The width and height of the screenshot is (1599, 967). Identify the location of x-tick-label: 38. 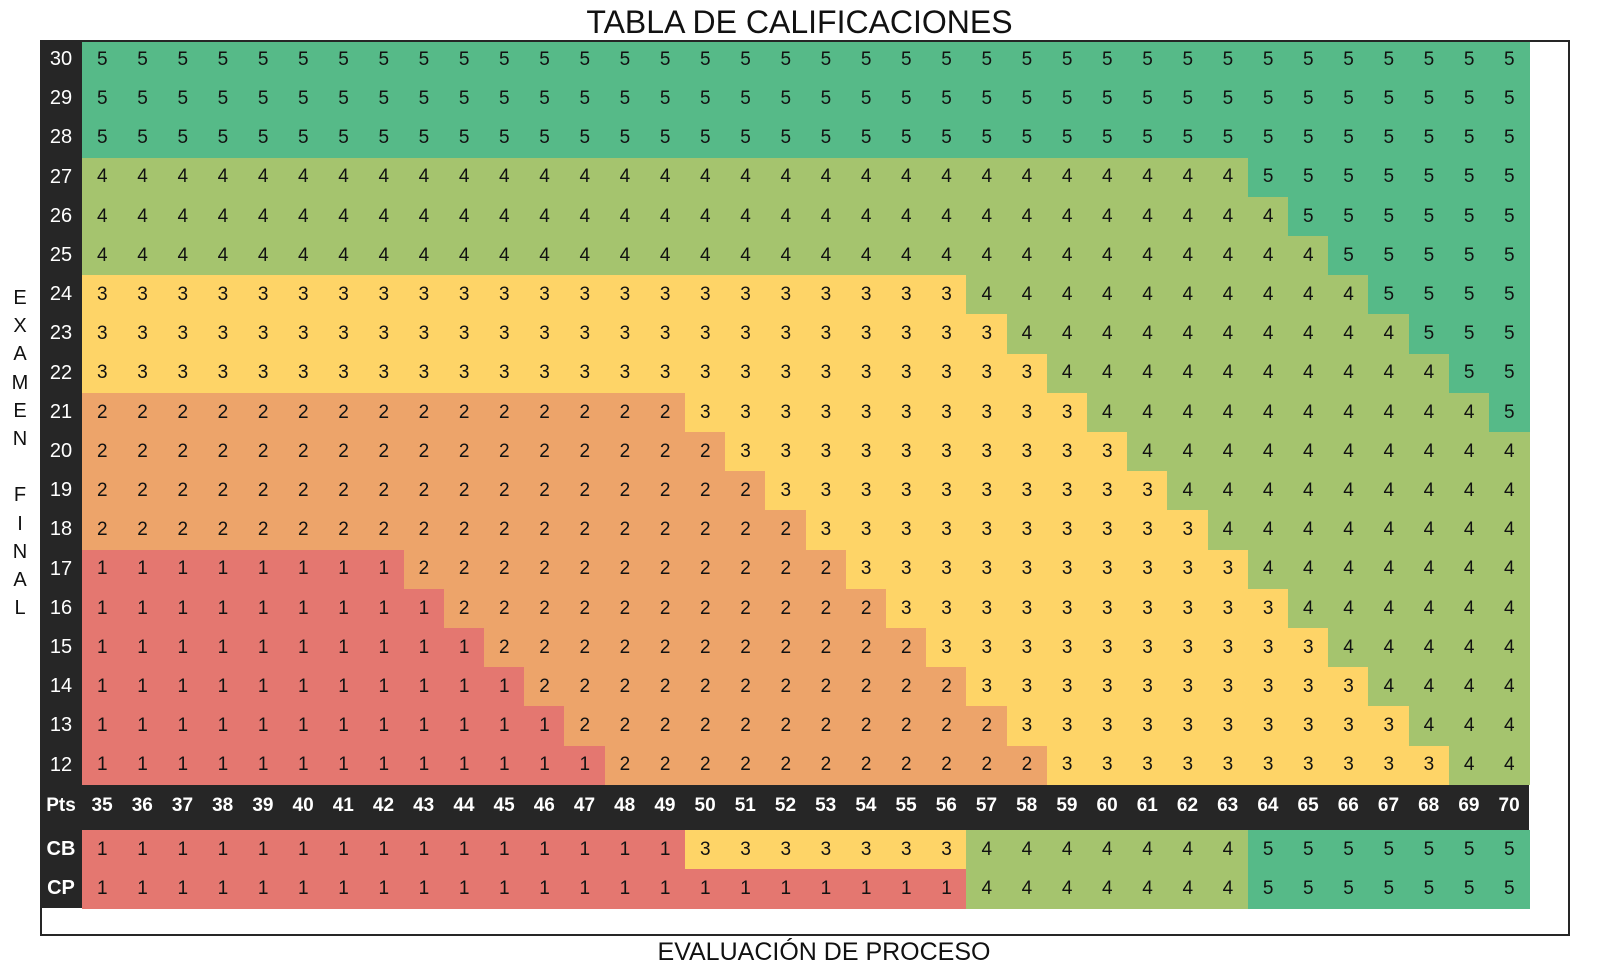
(223, 805).